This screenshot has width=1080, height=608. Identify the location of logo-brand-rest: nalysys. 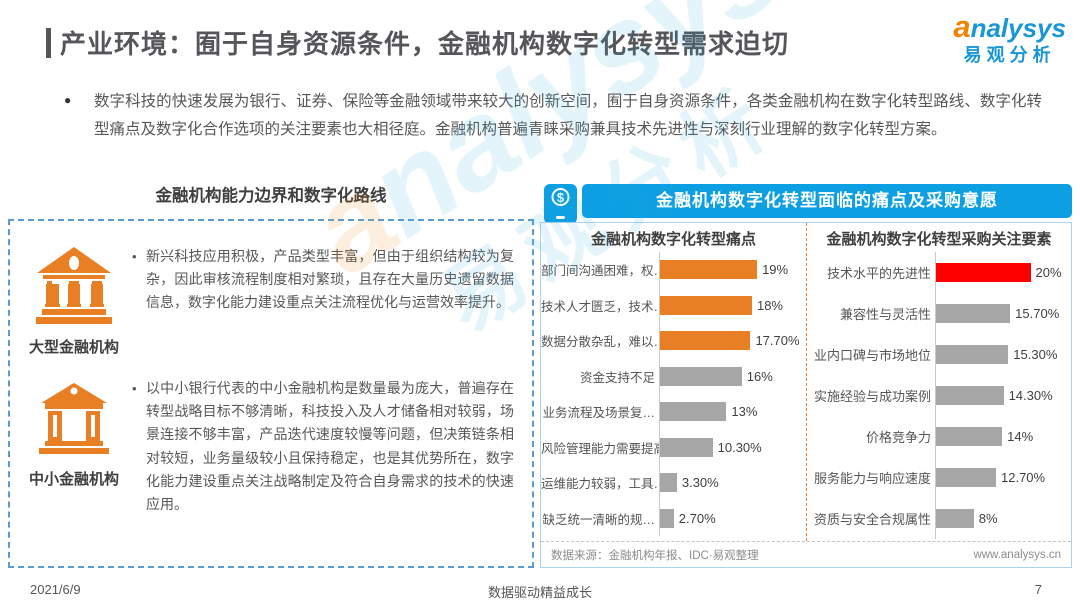
(1018, 28).